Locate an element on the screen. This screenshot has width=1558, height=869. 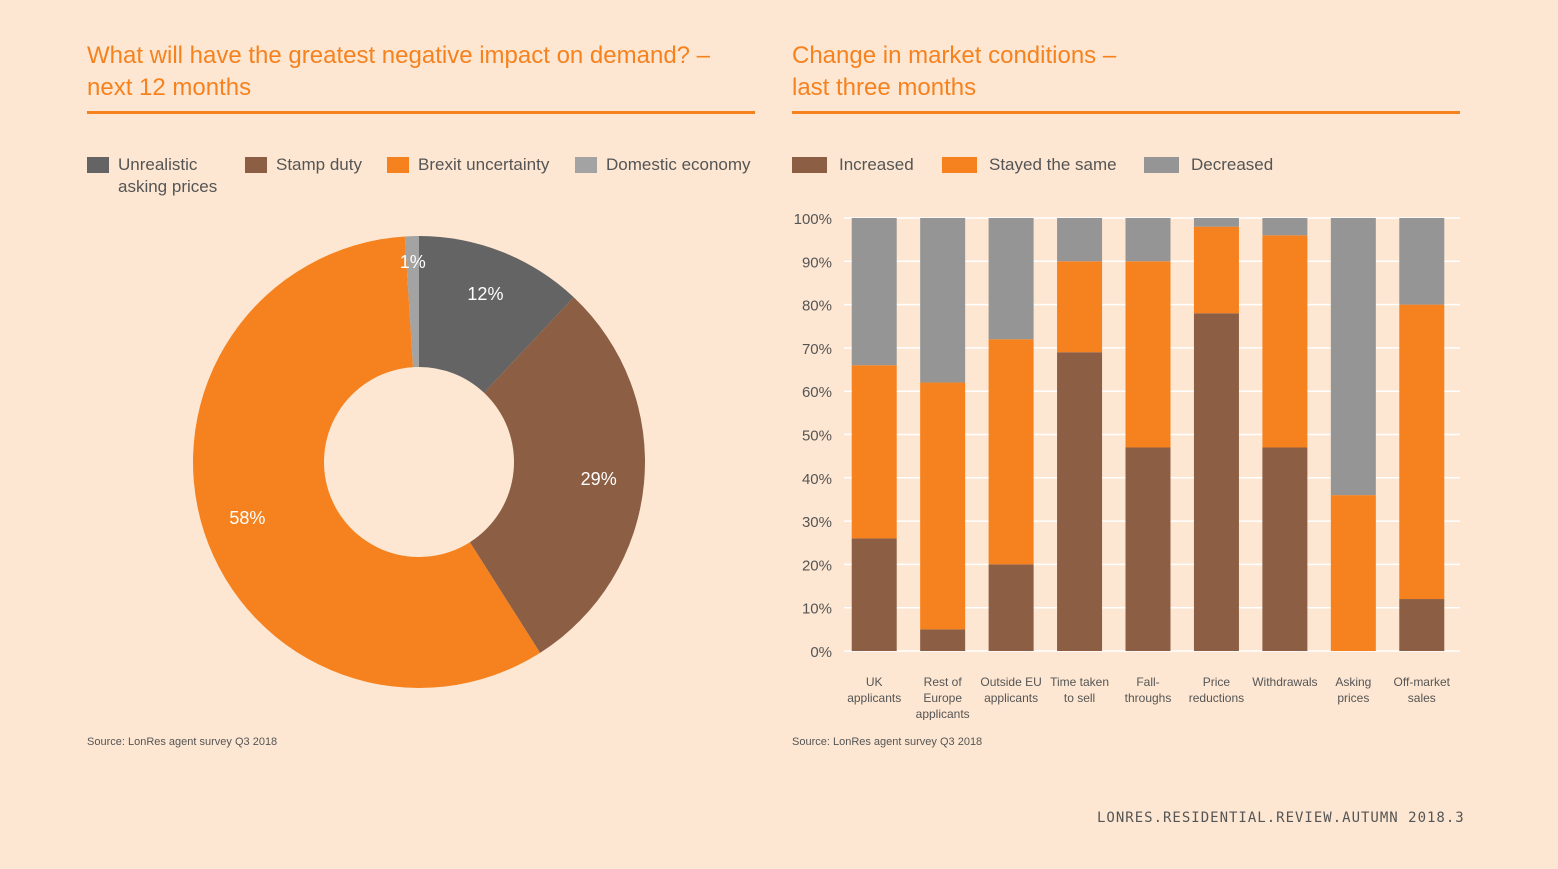
donut-slice-label: 58% is located at coordinates (247, 518).